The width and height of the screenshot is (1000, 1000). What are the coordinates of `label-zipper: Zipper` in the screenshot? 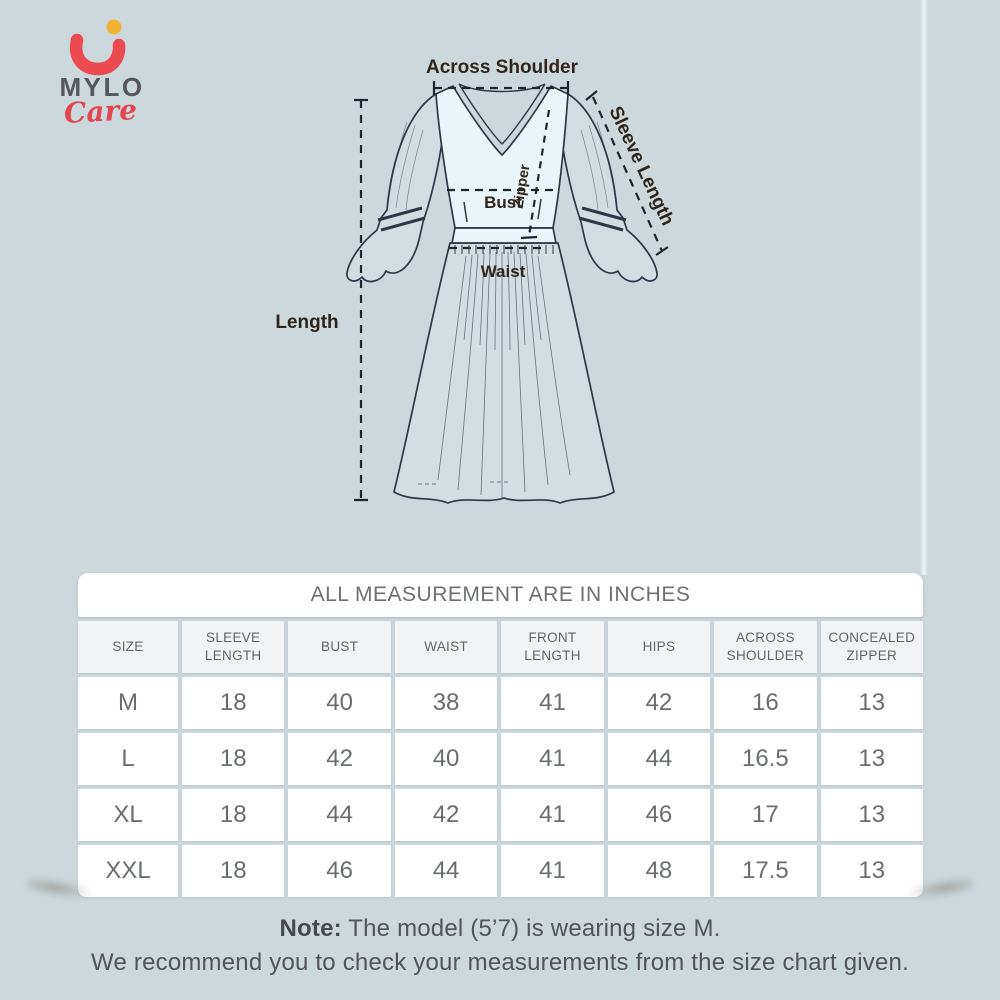 It's located at (522, 186).